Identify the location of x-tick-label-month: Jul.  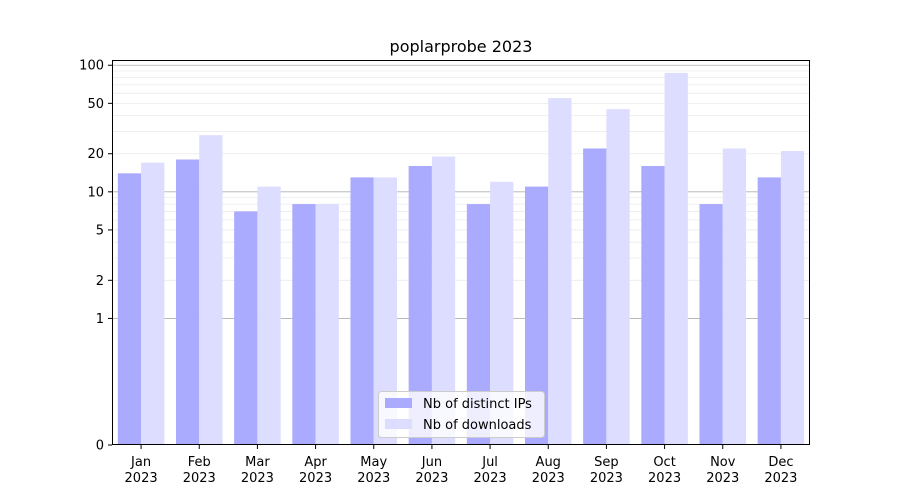
(489, 462).